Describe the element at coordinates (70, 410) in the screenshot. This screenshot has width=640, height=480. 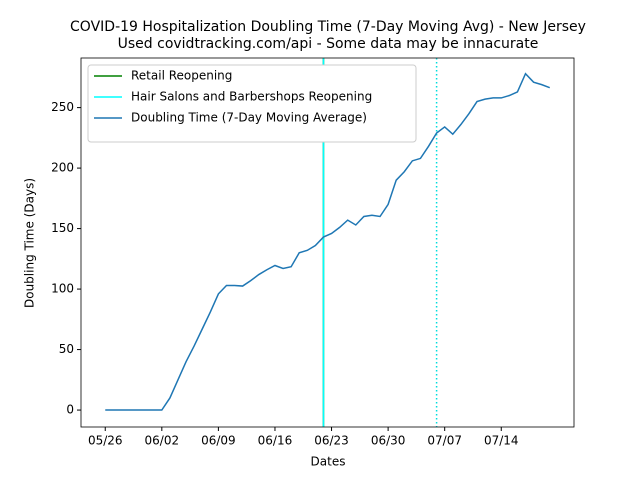
I see `y-tick-label: 0` at that location.